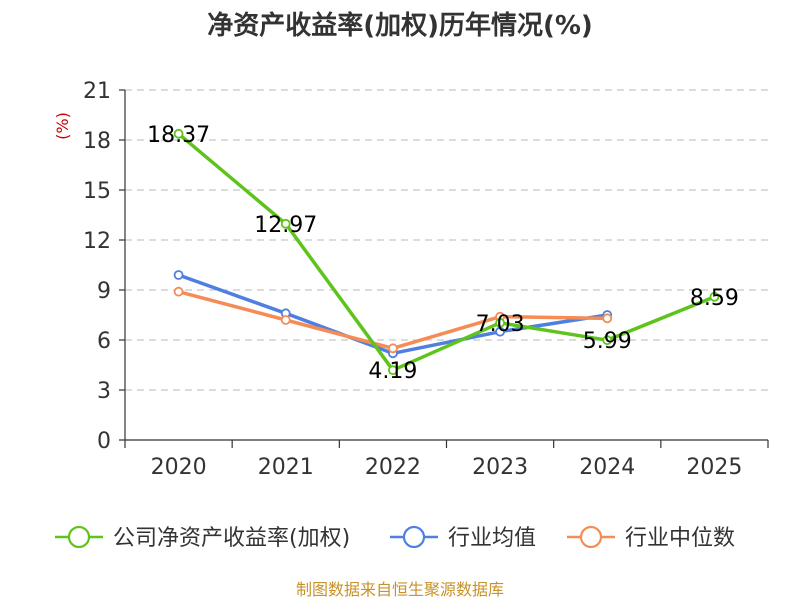  I want to click on x-tick-label: 2022, so click(393, 467).